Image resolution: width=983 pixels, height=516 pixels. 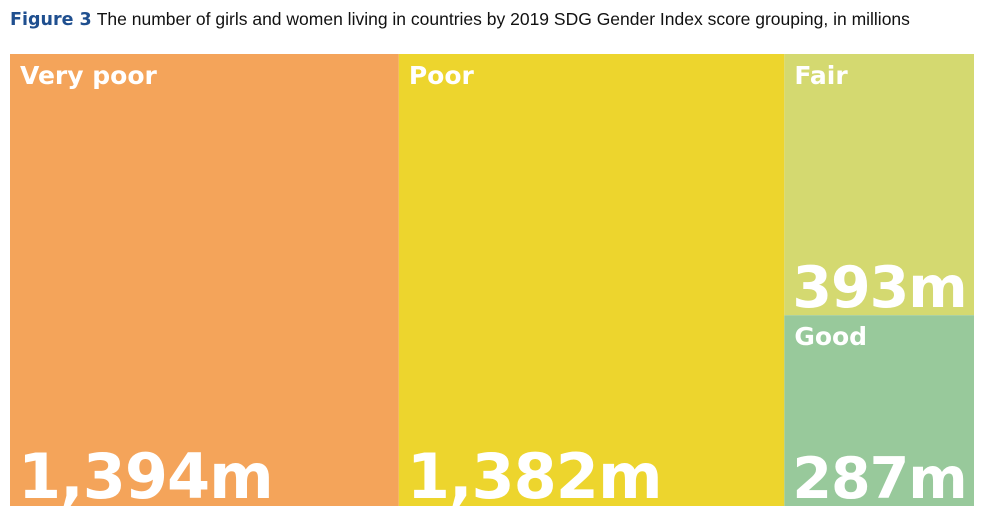 What do you see at coordinates (442, 75) in the screenshot?
I see `category-label-poor: Poor` at bounding box center [442, 75].